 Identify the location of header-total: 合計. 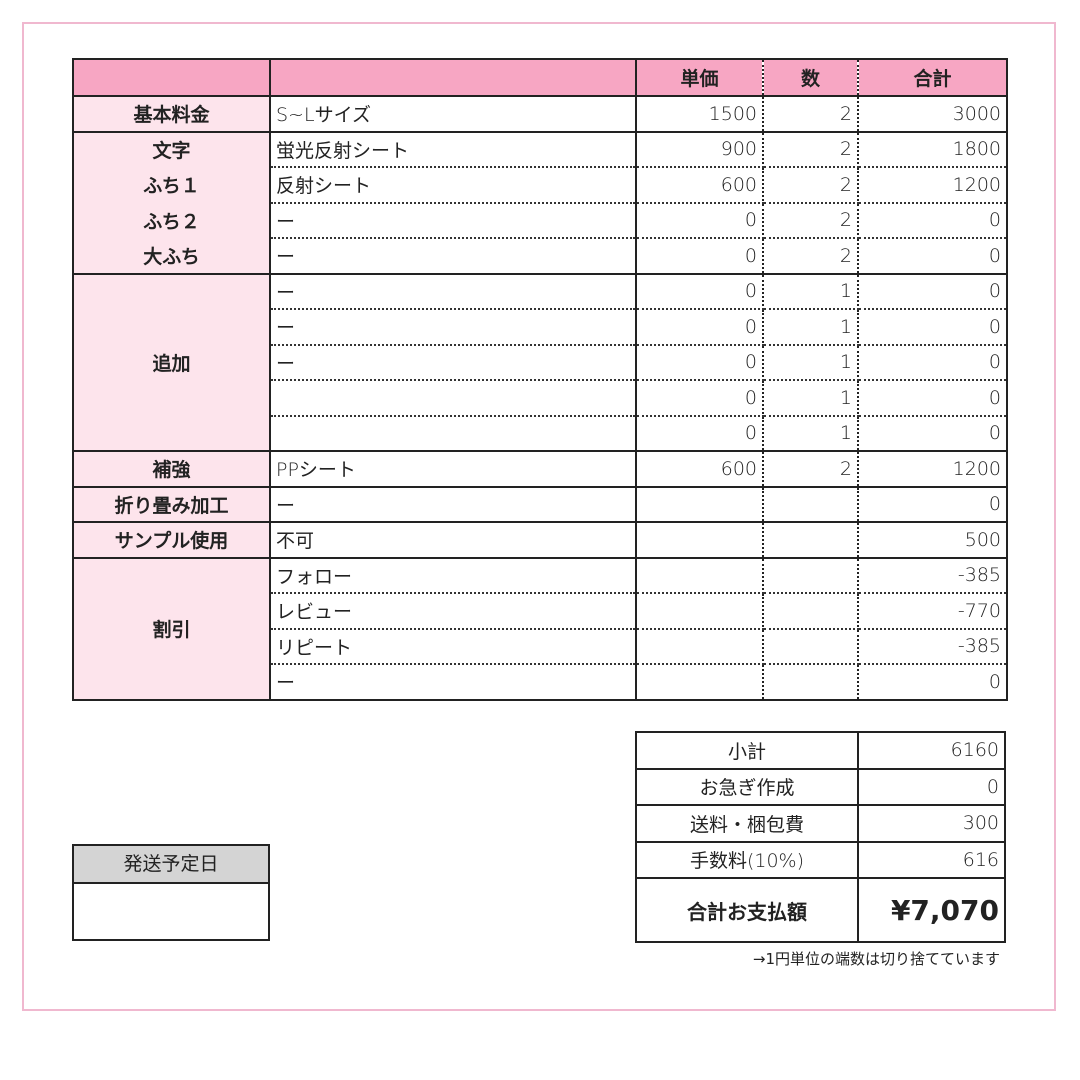
(933, 77).